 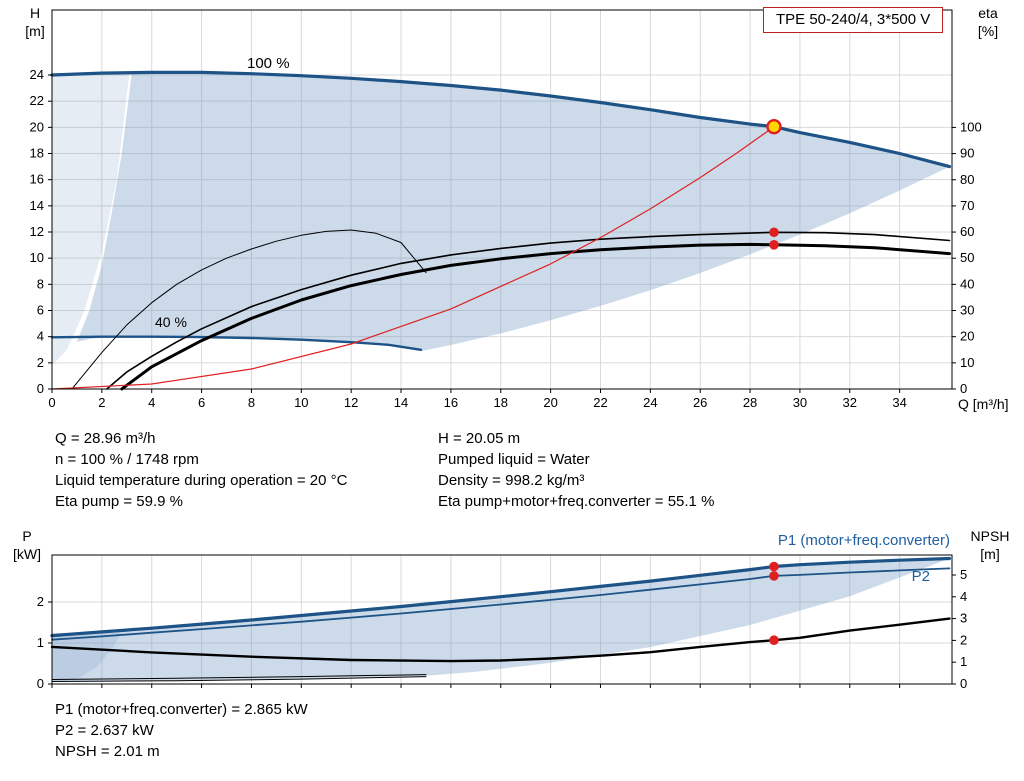 I want to click on x-tick-label: 14, so click(x=401, y=402).